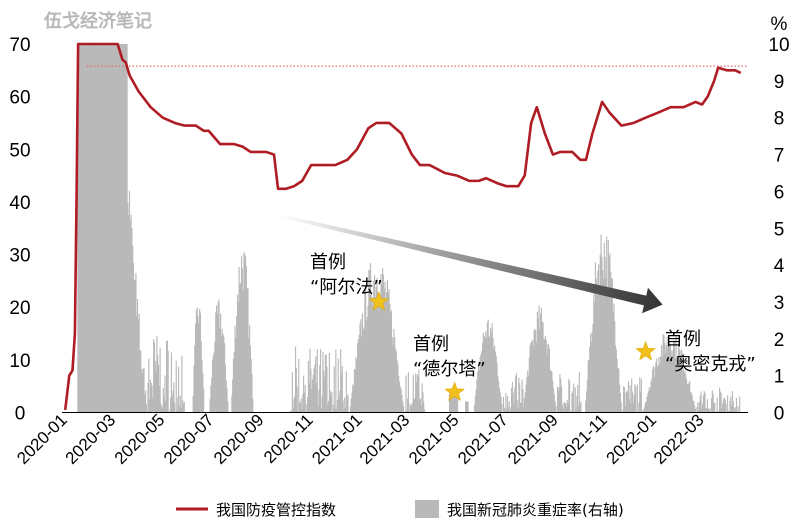 The width and height of the screenshot is (800, 531). What do you see at coordinates (778, 45) in the screenshot?
I see `right-tick-label: 10` at bounding box center [778, 45].